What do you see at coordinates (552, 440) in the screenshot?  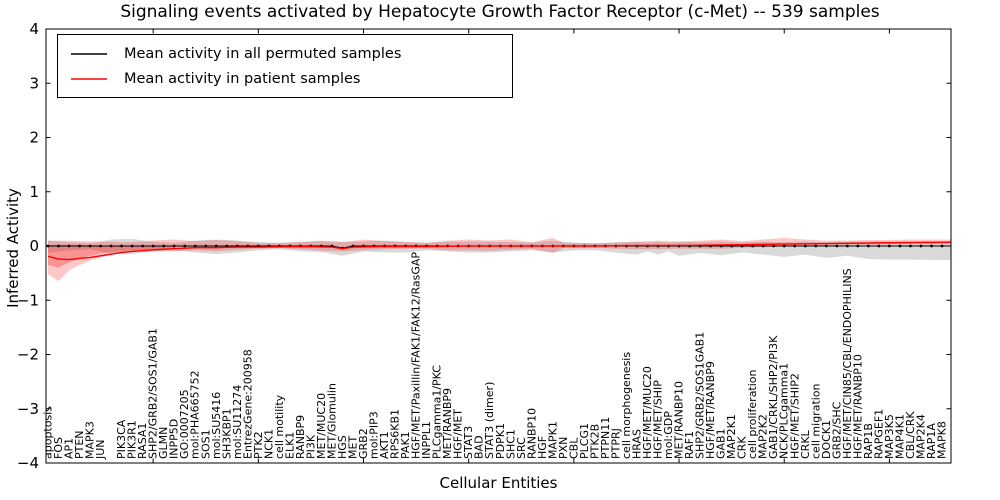 I see `x-entity-label: MAPK1` at bounding box center [552, 440].